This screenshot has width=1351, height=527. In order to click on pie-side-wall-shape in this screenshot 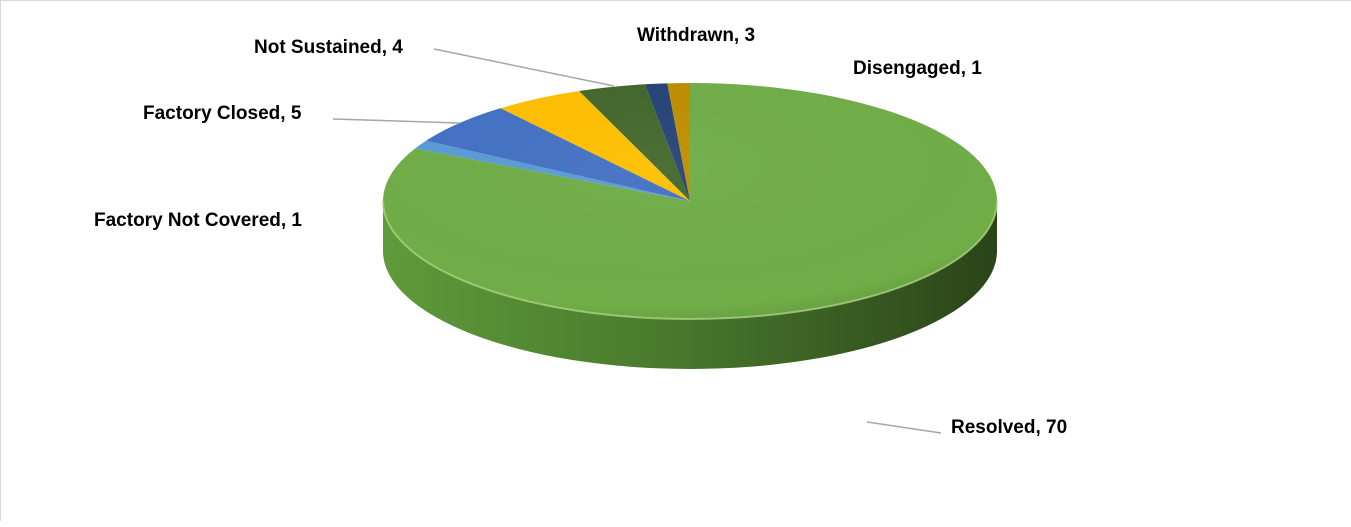, I will do `click(690, 285)`.